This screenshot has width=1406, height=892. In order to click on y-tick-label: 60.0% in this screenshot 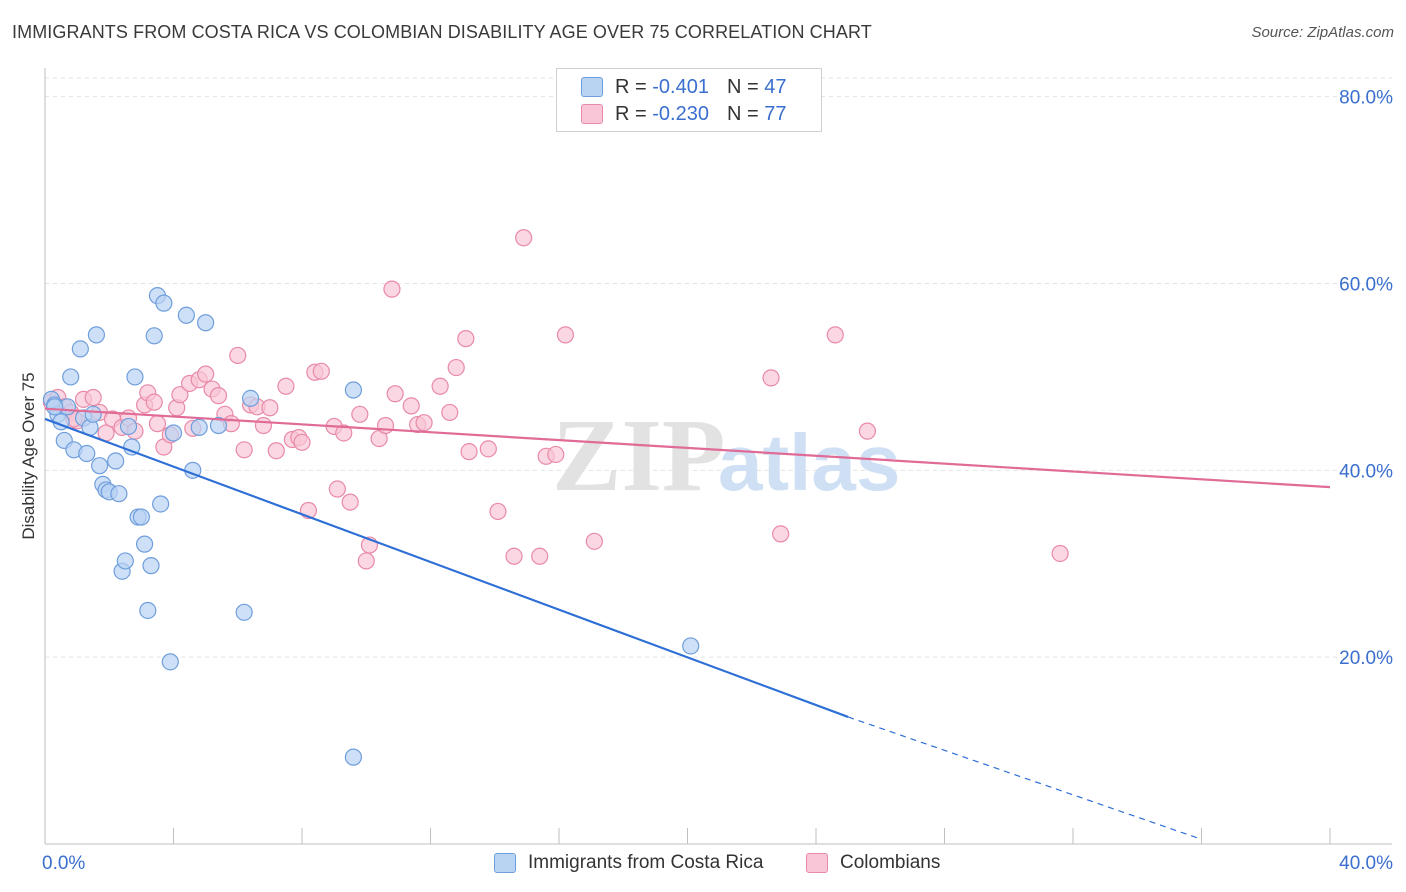, I will do `click(1366, 285)`.